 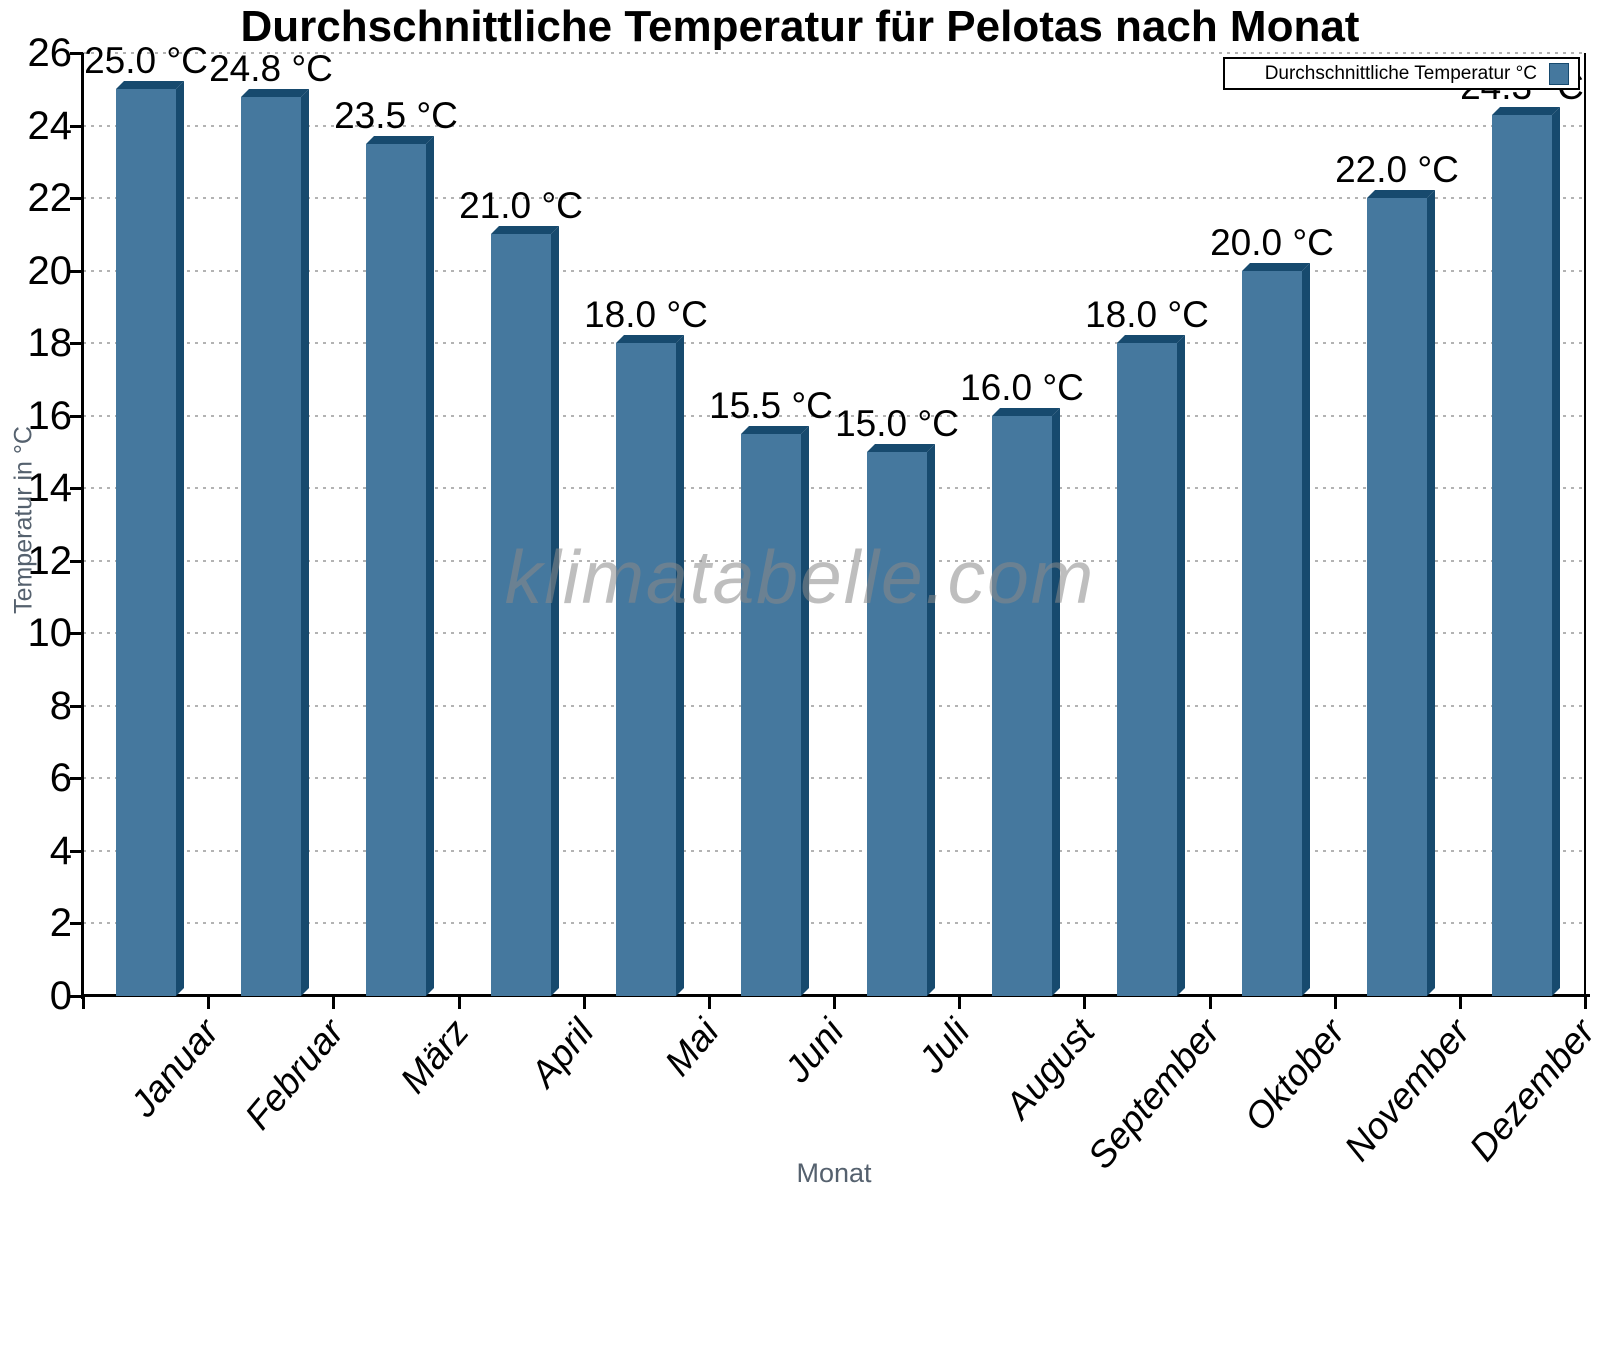 I want to click on legend-swatch-icon, so click(x=1559, y=73).